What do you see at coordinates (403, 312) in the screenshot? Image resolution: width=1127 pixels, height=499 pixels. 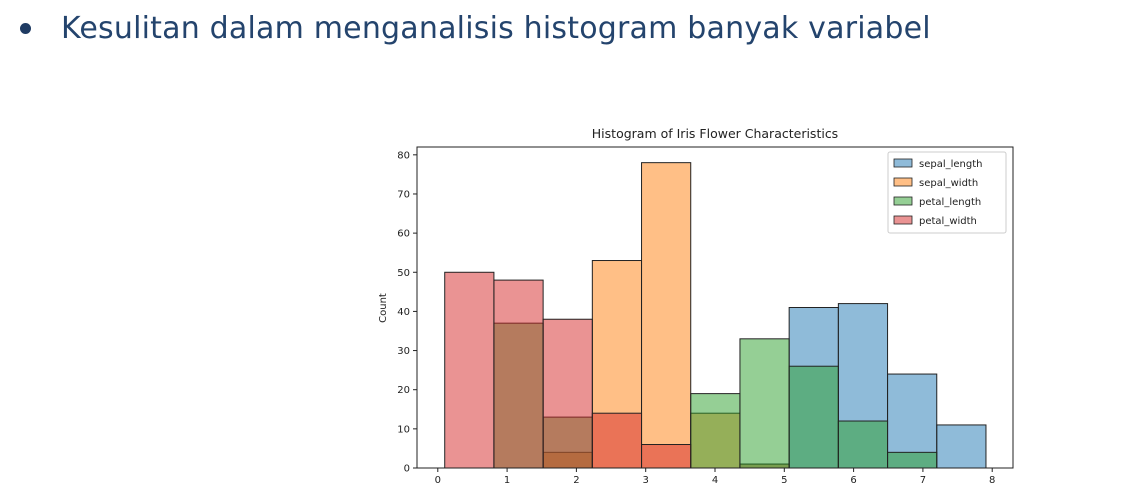 I see `y-tick-label-40: 40` at bounding box center [403, 312].